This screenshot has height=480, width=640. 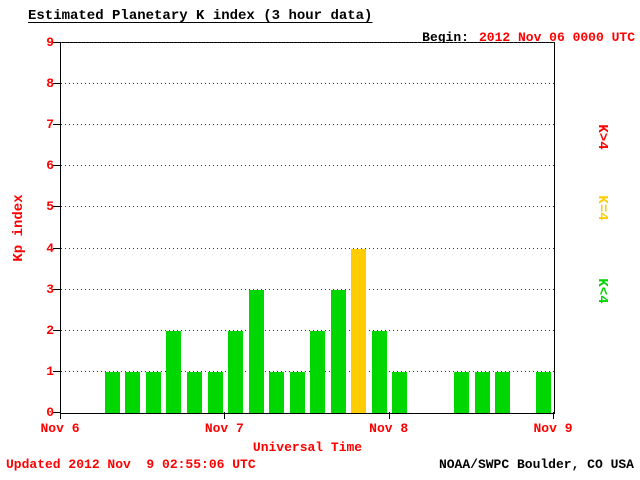 What do you see at coordinates (50, 330) in the screenshot?
I see `y-tick-label: 2` at bounding box center [50, 330].